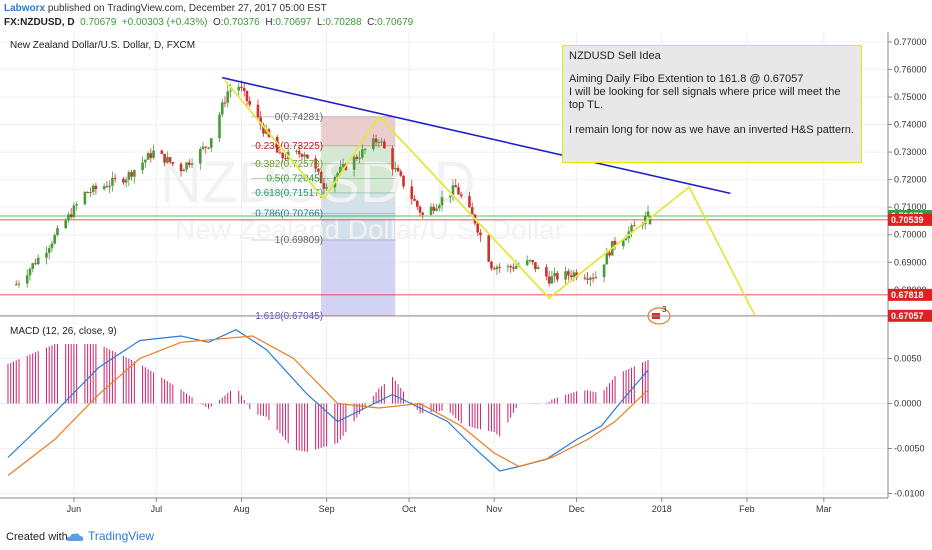 This screenshot has width=932, height=550. I want to click on watermark-name: New Zealand Dollar/U.S. Dollar, so click(369, 229).